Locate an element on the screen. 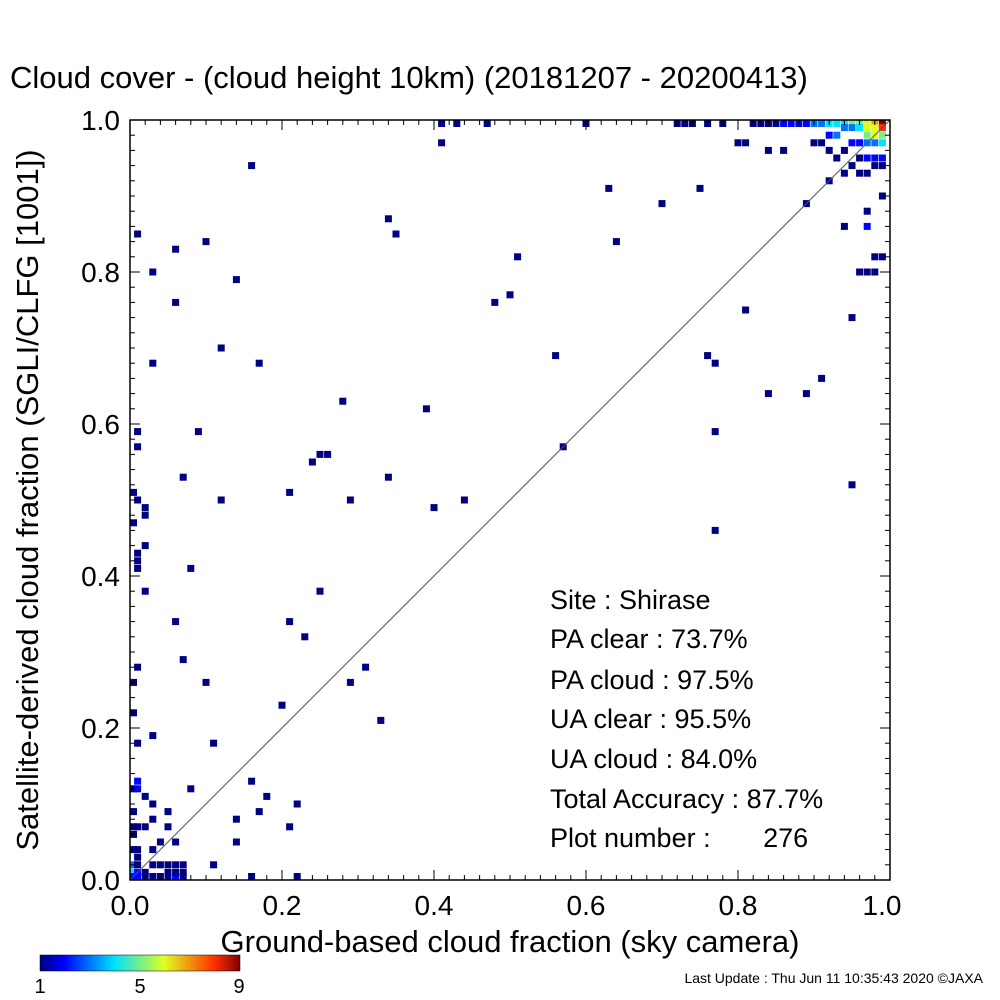 Image resolution: width=1000 pixels, height=1000 pixels. y-tick-label-5: 1.0 is located at coordinates (100, 120).